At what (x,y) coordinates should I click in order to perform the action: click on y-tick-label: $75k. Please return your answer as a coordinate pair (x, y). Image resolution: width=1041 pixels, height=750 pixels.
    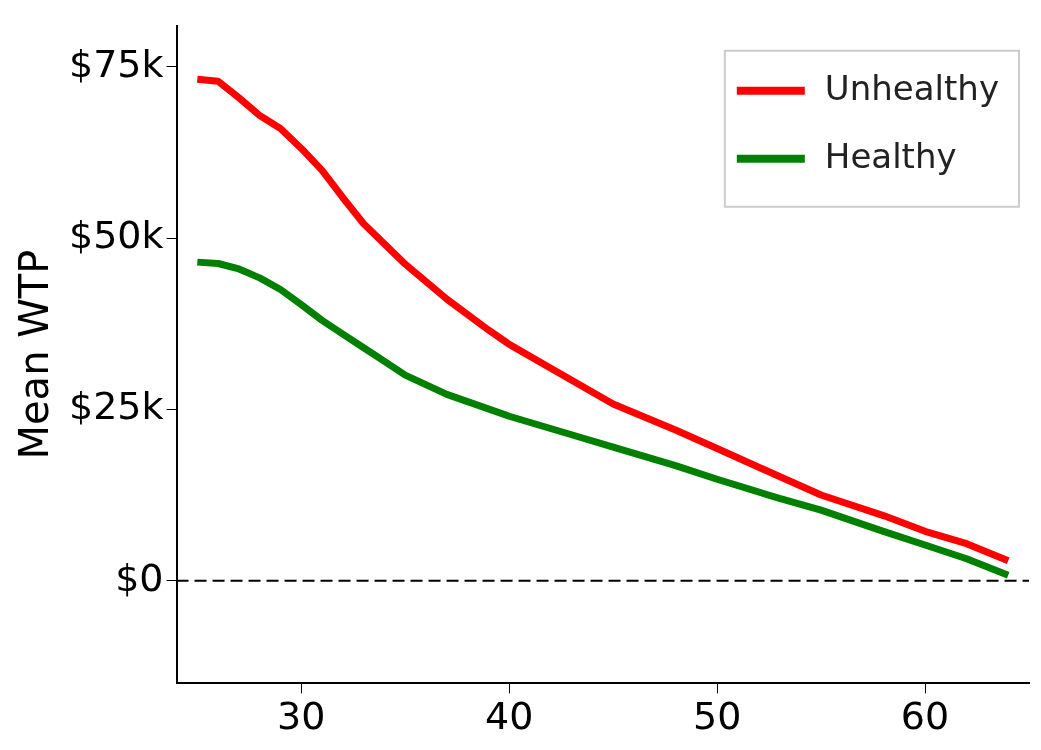
    Looking at the image, I should click on (116, 63).